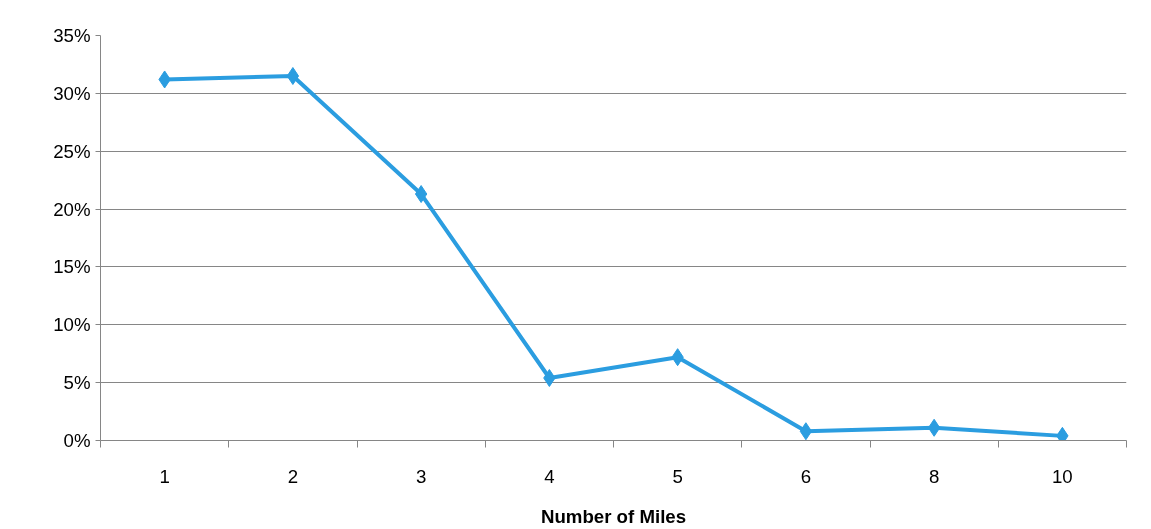 The width and height of the screenshot is (1151, 529). What do you see at coordinates (72, 209) in the screenshot?
I see `y-tick-label: 20%` at bounding box center [72, 209].